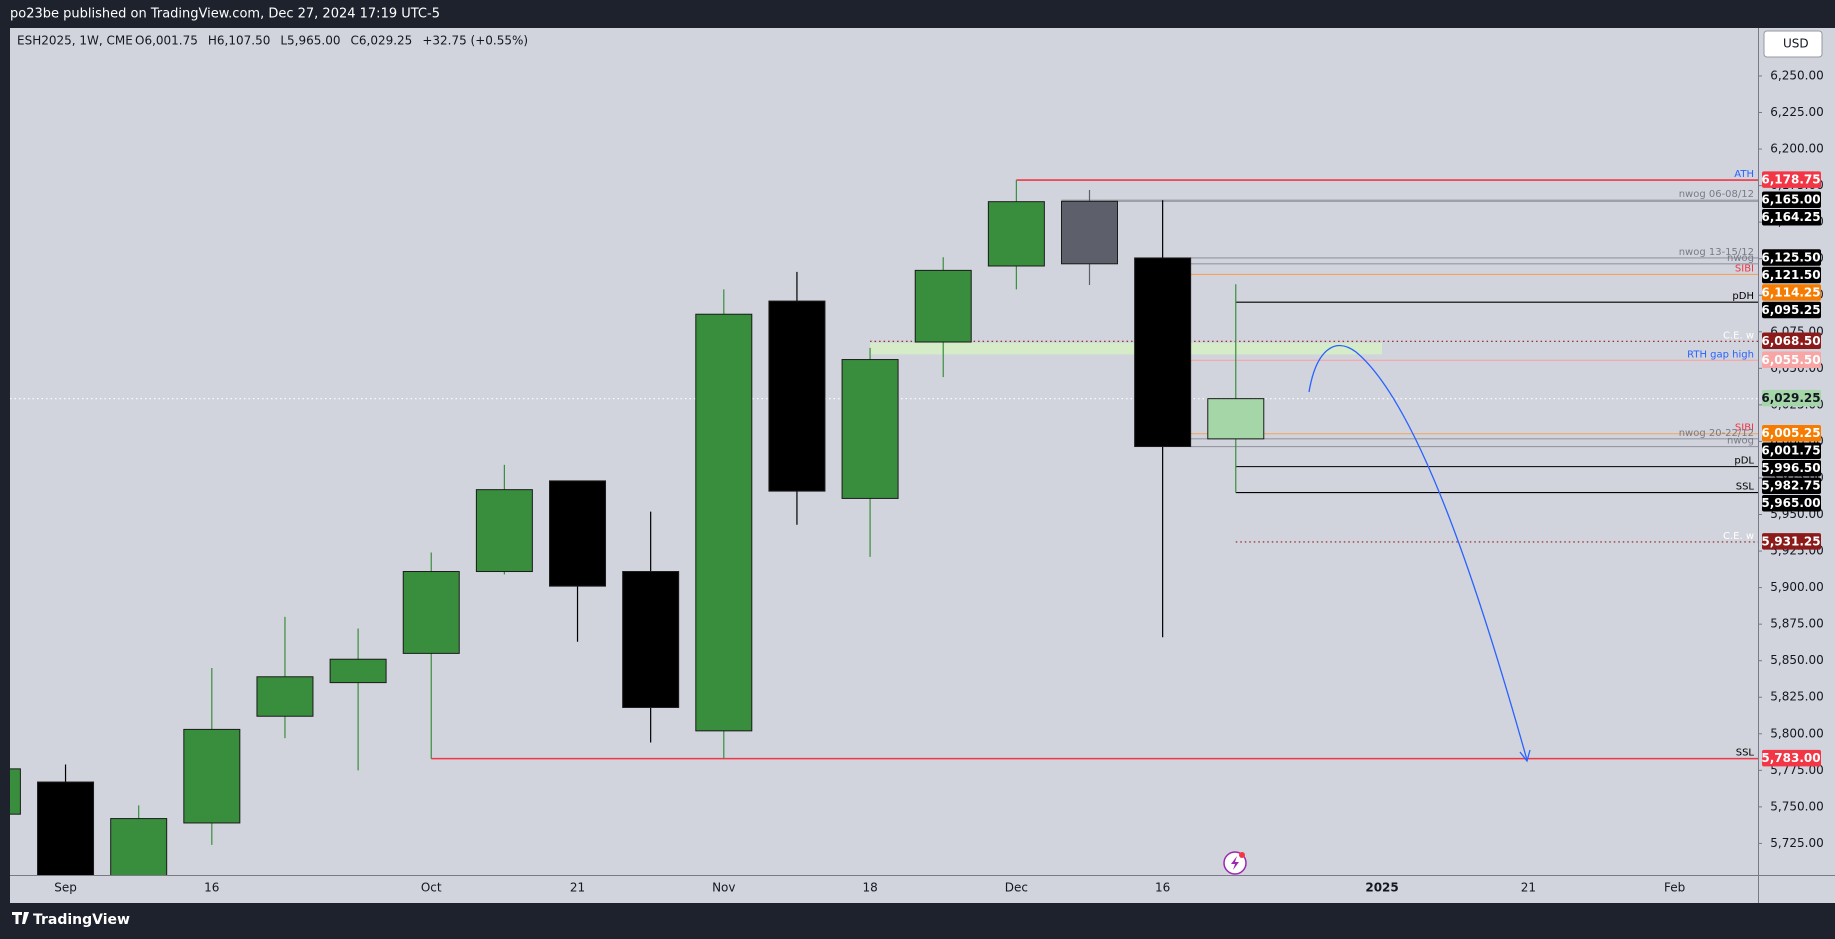 The height and width of the screenshot is (939, 1835). What do you see at coordinates (1796, 587) in the screenshot?
I see `y-tick-label: 5,900.00` at bounding box center [1796, 587].